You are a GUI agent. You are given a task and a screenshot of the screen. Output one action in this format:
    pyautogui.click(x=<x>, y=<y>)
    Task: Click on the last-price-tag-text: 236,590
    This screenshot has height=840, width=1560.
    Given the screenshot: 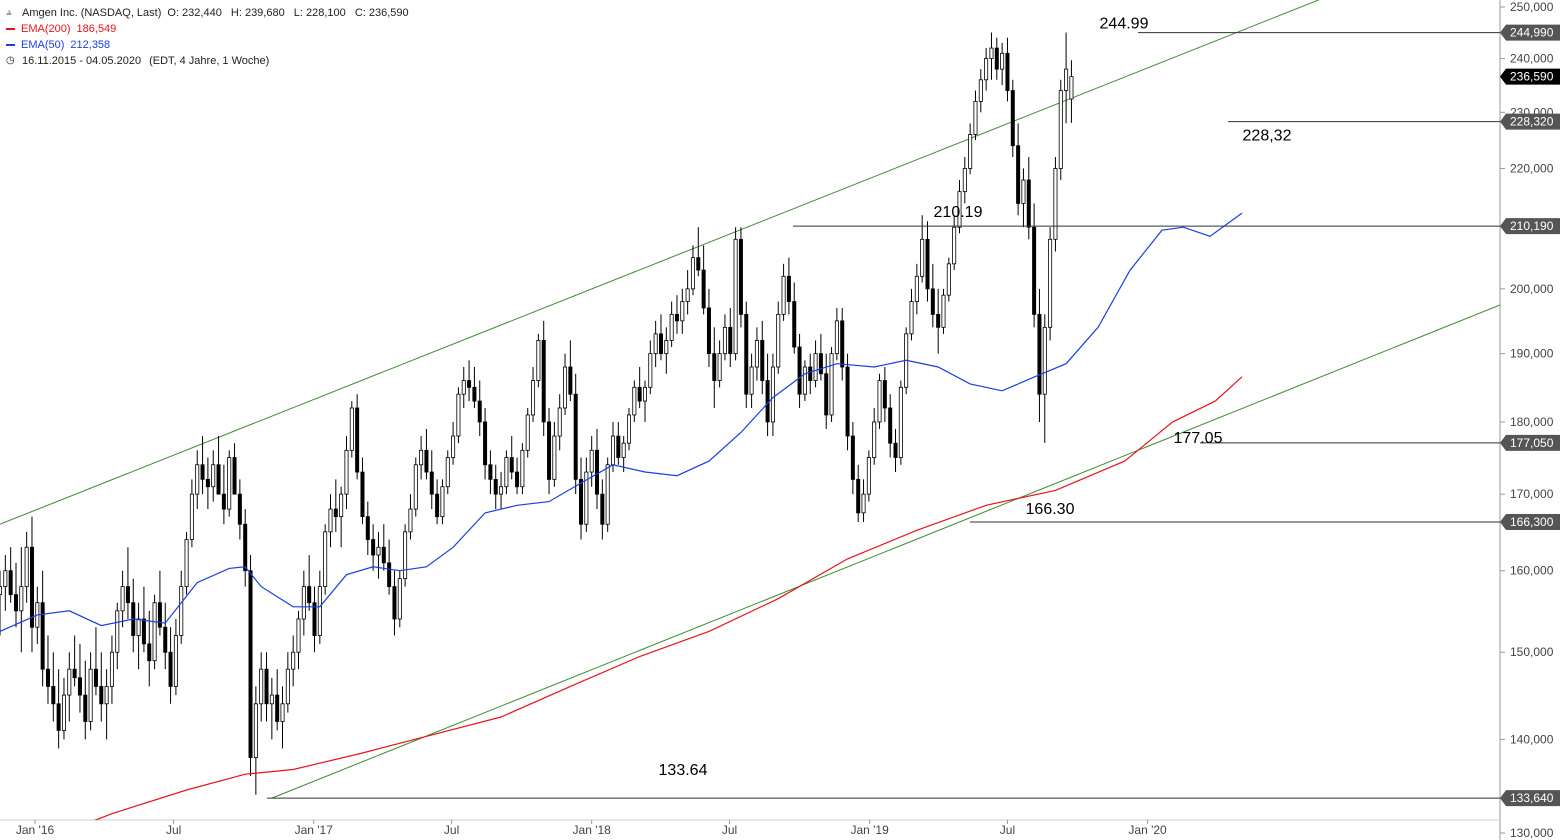 What is the action you would take?
    pyautogui.click(x=1532, y=77)
    